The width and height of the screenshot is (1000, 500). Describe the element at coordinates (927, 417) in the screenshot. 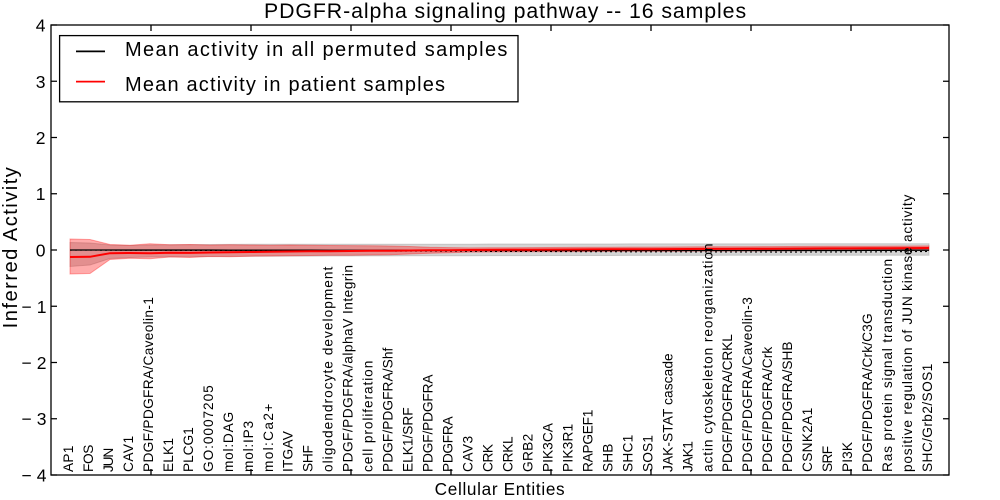

I see `svg-text: SHC/Grb2/SOS1` at that location.